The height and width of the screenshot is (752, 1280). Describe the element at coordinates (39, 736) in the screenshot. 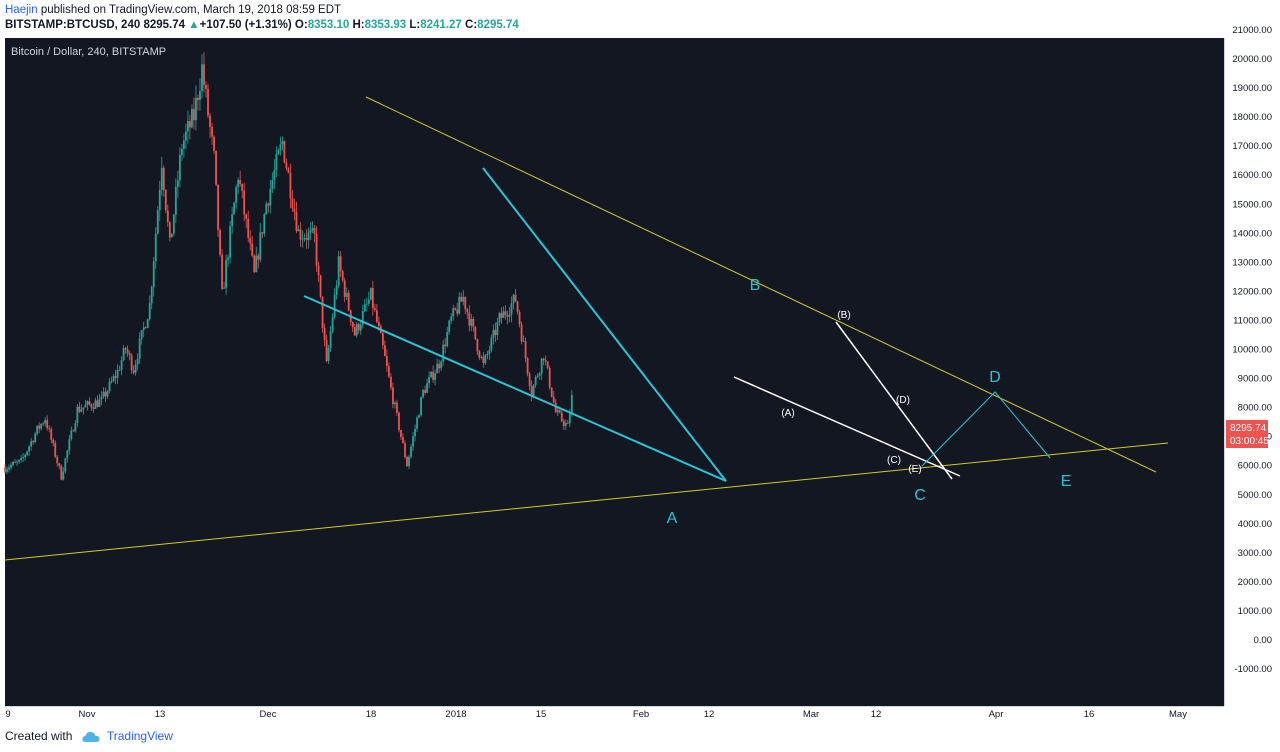

I see `created-with-label: Created with` at that location.